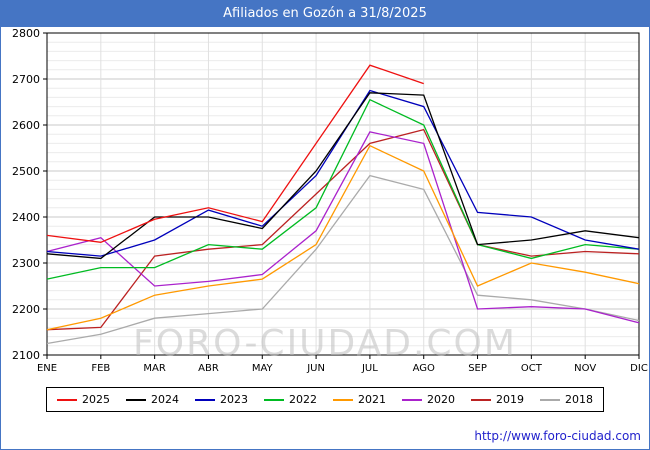 Image resolution: width=650 pixels, height=450 pixels. What do you see at coordinates (325, 399) in the screenshot?
I see `legend: 2025 2024 2023 2022 2021 2020 2019 2018` at bounding box center [325, 399].